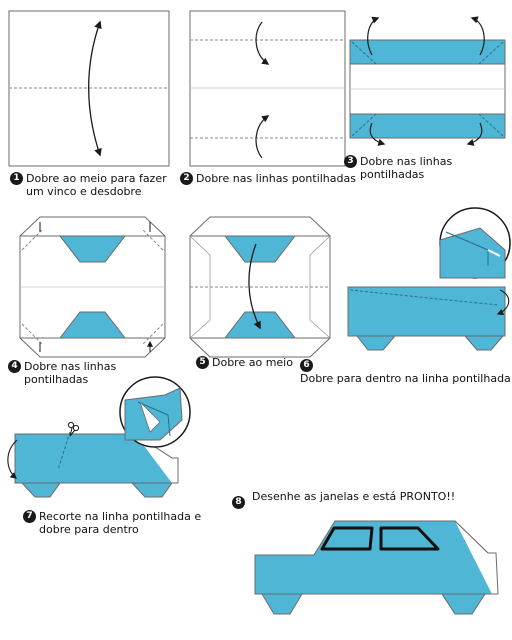 Image resolution: width=512 pixels, height=640 pixels. Describe the element at coordinates (477, 36) in the screenshot. I see `step3-arrow-tr` at that location.